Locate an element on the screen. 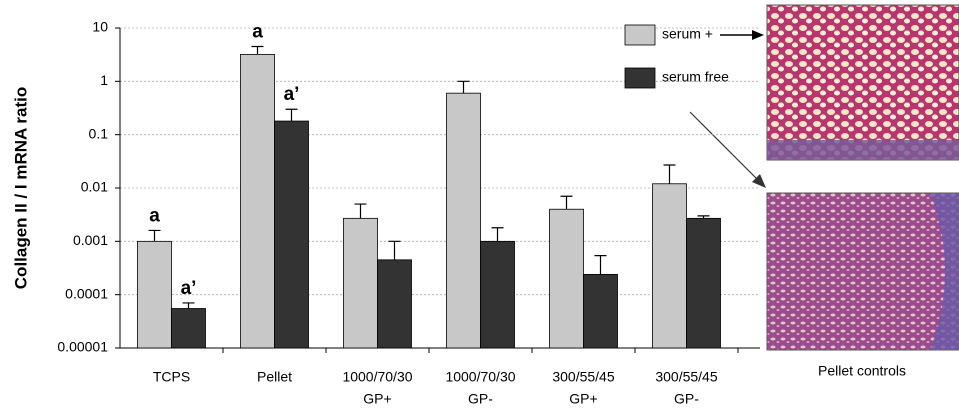 This screenshot has width=959, height=419. x-tick-label: TCPS is located at coordinates (171, 377).